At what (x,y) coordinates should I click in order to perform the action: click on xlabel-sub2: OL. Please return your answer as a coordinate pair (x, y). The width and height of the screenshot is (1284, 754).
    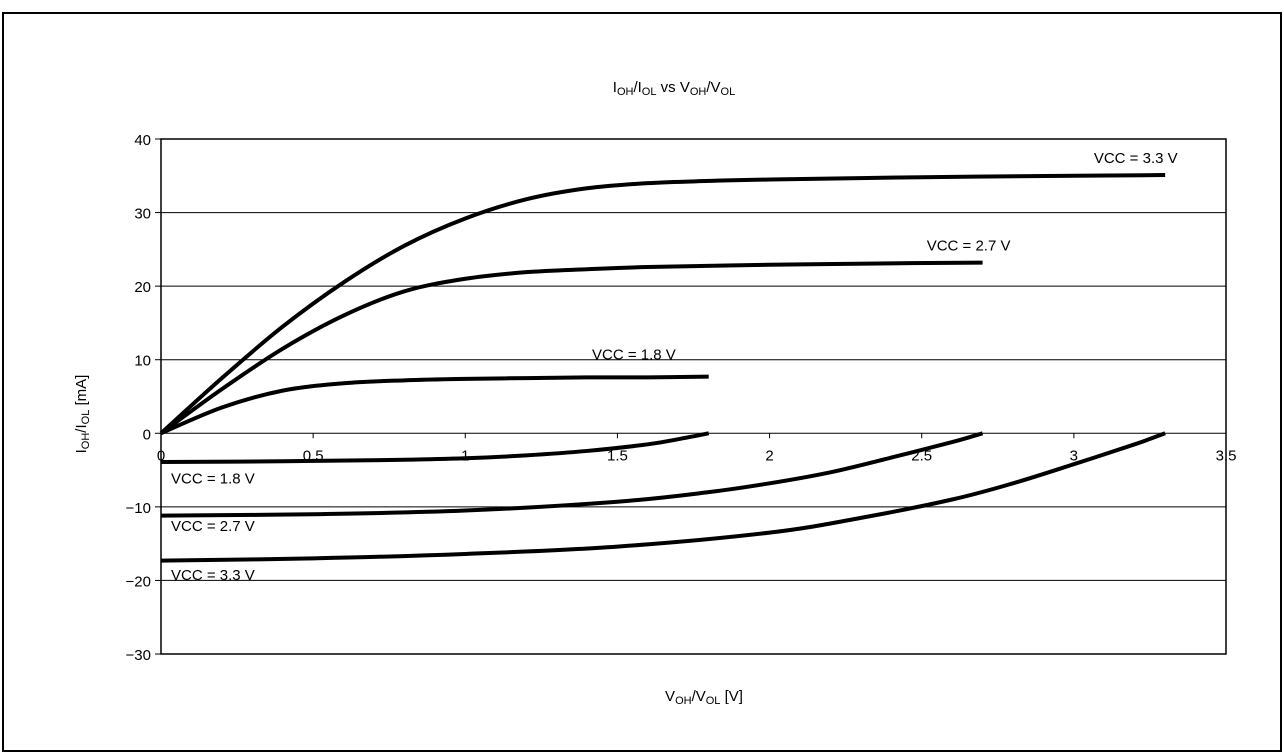
    Looking at the image, I should click on (713, 701).